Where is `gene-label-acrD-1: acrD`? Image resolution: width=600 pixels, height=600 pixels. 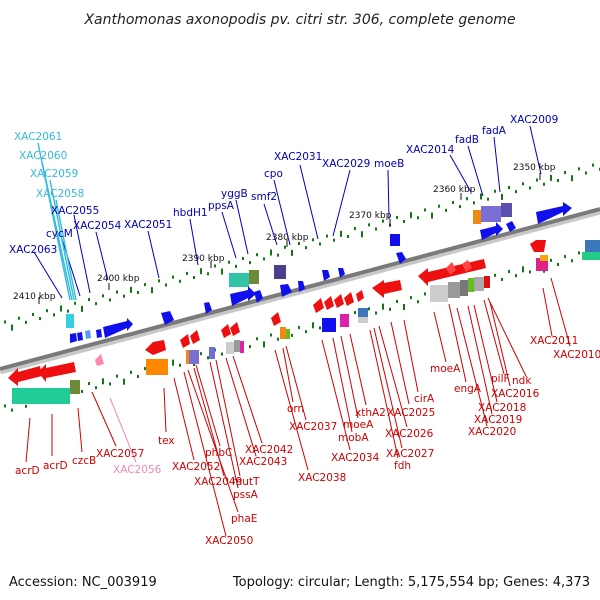 gene-label-acrD-1: acrD is located at coordinates (27, 471).